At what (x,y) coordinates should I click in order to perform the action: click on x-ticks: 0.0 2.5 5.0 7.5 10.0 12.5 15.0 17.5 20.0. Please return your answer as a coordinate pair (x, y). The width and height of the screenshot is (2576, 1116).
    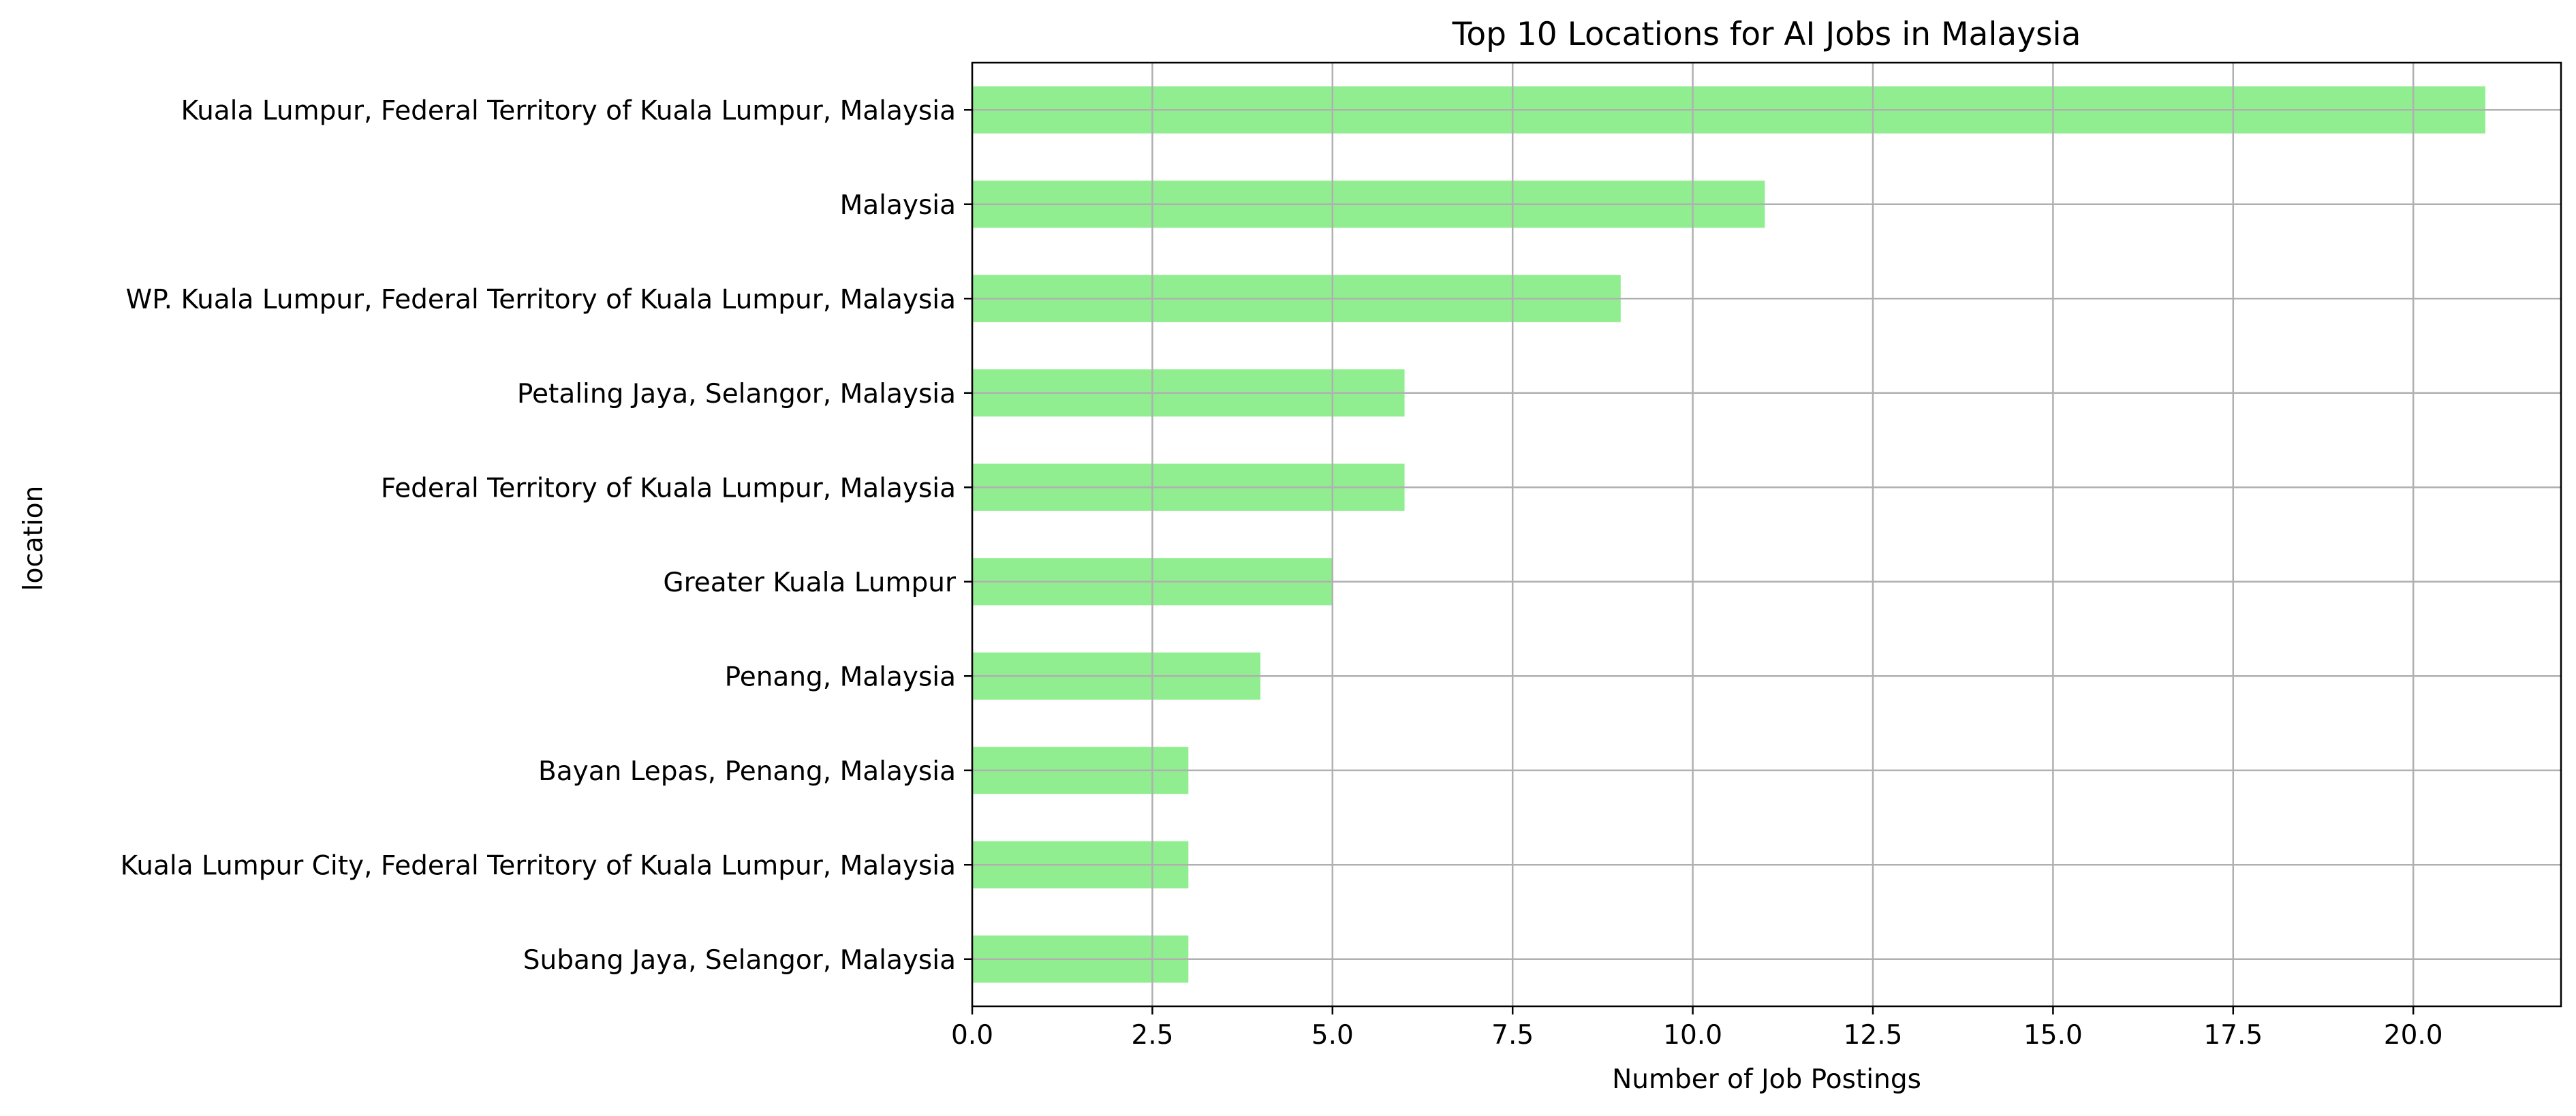
    Looking at the image, I should click on (1697, 1028).